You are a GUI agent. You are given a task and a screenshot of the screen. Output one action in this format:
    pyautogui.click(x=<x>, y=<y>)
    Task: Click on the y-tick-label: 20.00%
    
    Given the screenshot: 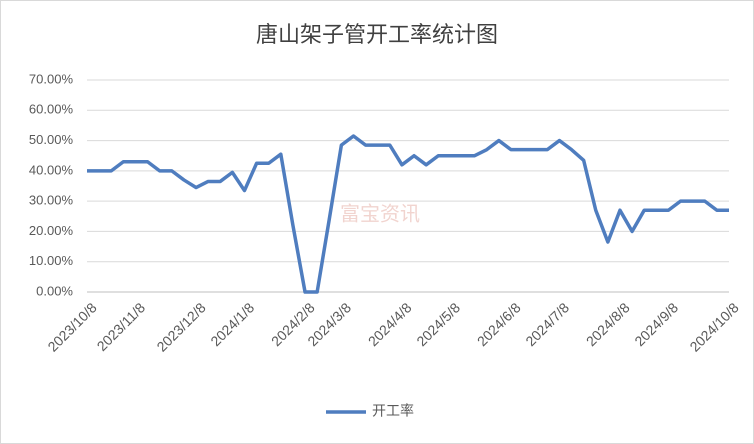 What is the action you would take?
    pyautogui.click(x=51, y=230)
    